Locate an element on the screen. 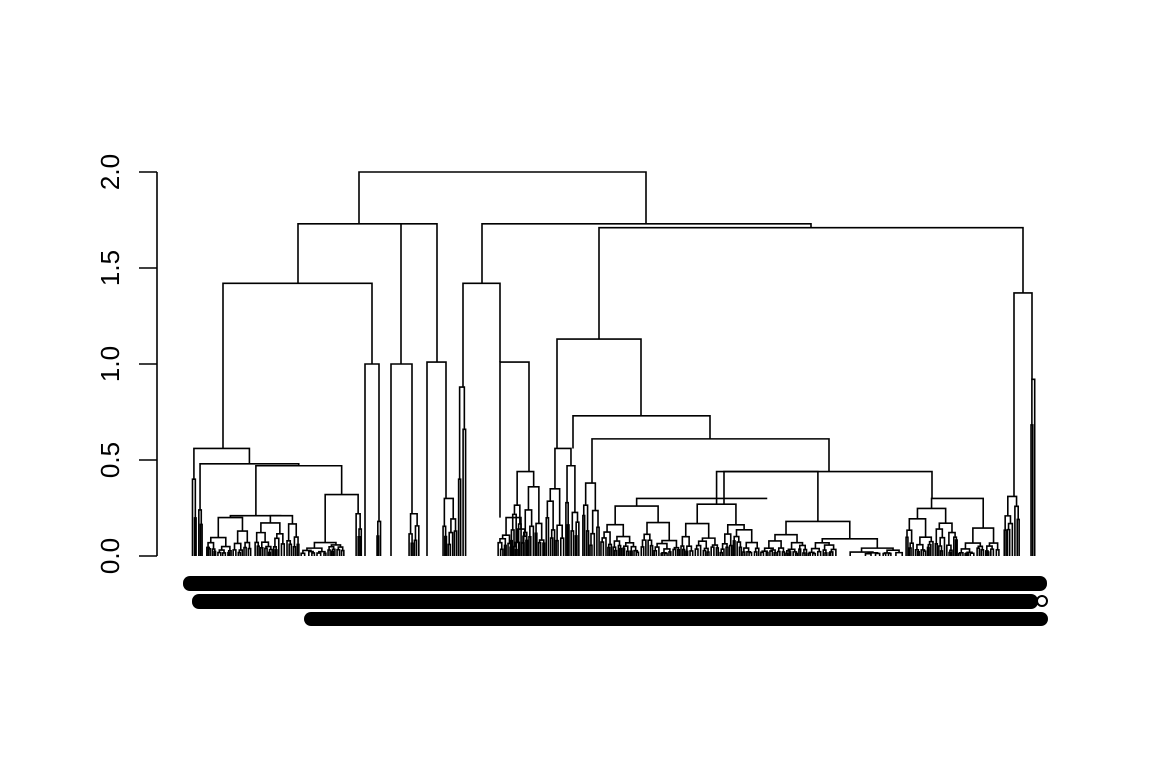 The width and height of the screenshot is (1152, 768). leaf-label-mark is located at coordinates (1042, 601).